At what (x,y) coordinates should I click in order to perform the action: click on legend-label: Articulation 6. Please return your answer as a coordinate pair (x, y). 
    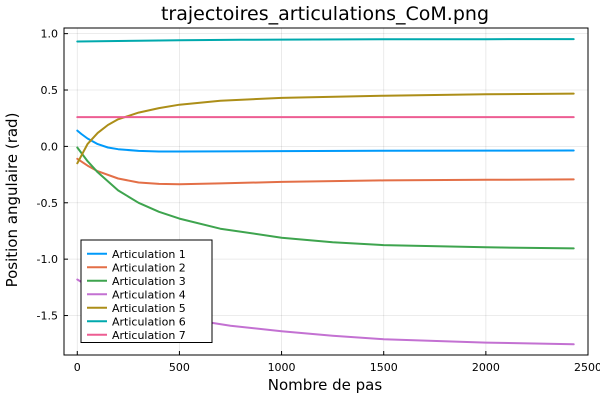
    Looking at the image, I should click on (149, 321).